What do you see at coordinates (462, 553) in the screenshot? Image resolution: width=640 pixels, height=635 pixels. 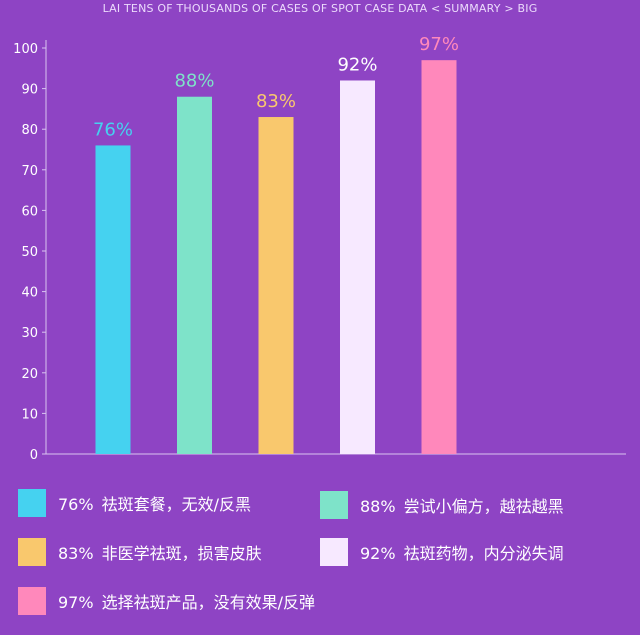 I see `legend-label-4: 92% 祛斑药物，内分泌失调` at bounding box center [462, 553].